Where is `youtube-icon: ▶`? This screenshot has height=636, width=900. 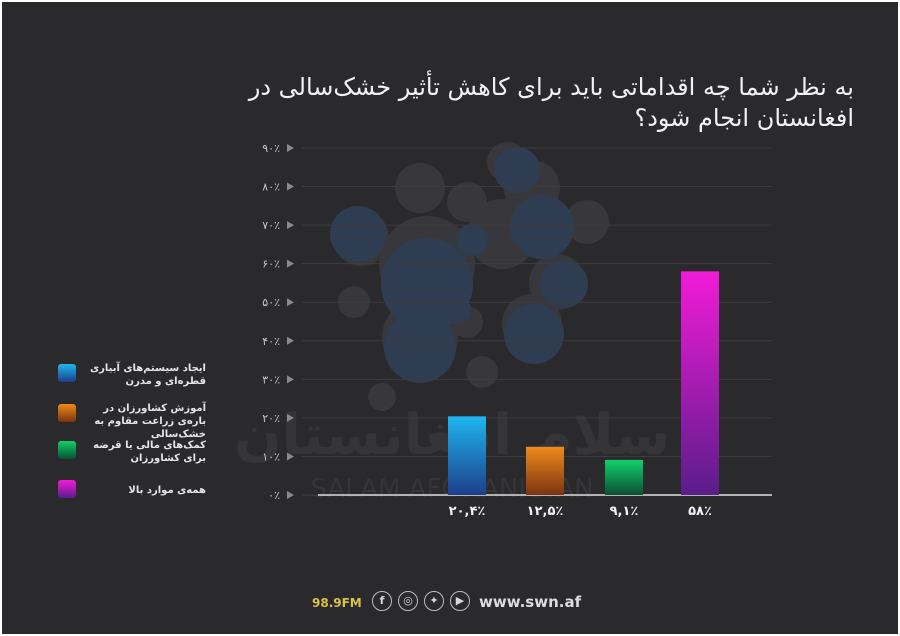
youtube-icon: ▶ is located at coordinates (460, 601).